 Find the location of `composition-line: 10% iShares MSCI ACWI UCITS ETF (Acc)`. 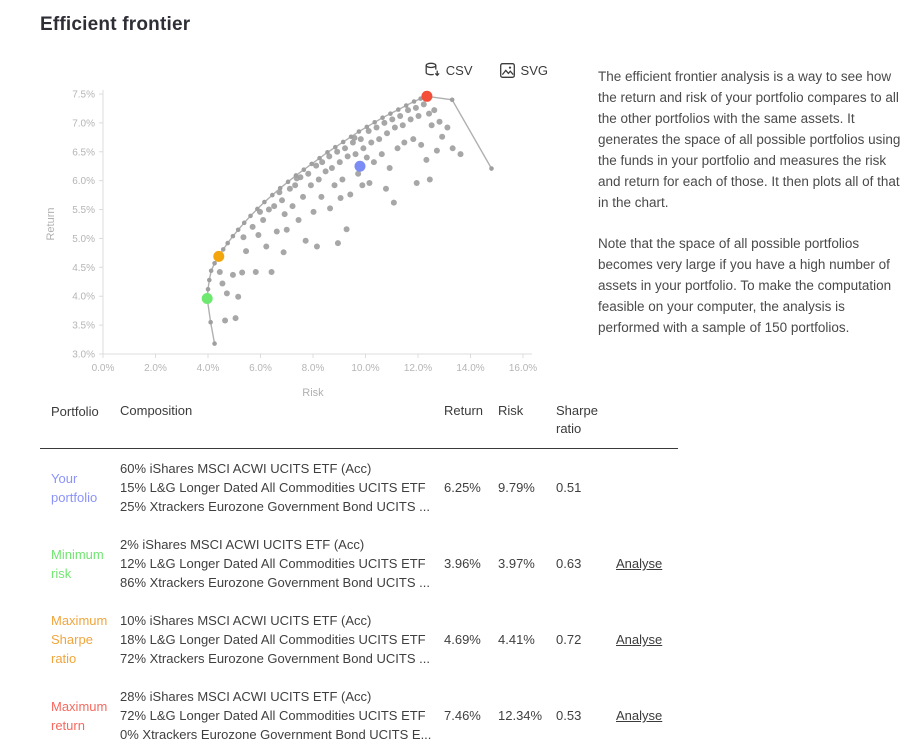

composition-line: 10% iShares MSCI ACWI UCITS ETF (Acc) is located at coordinates (246, 620).